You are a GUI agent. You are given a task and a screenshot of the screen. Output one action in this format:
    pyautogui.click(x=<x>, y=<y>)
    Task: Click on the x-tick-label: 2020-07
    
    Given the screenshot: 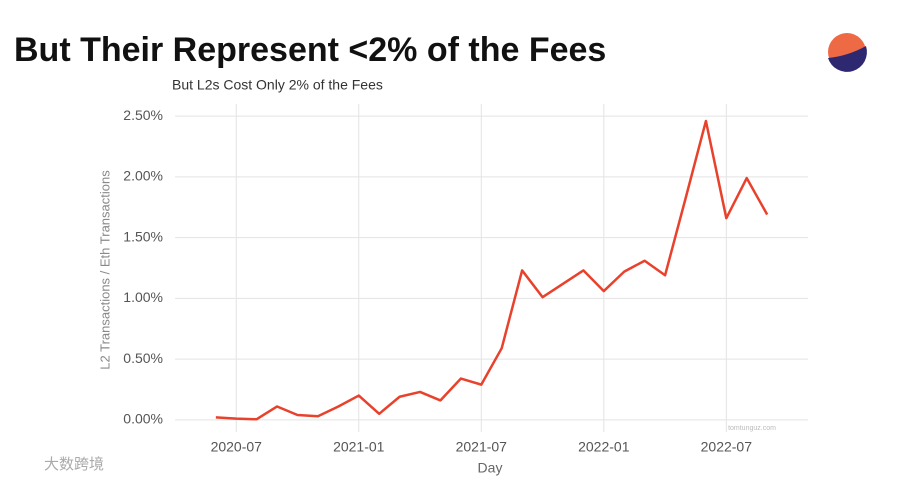 What is the action you would take?
    pyautogui.click(x=237, y=447)
    